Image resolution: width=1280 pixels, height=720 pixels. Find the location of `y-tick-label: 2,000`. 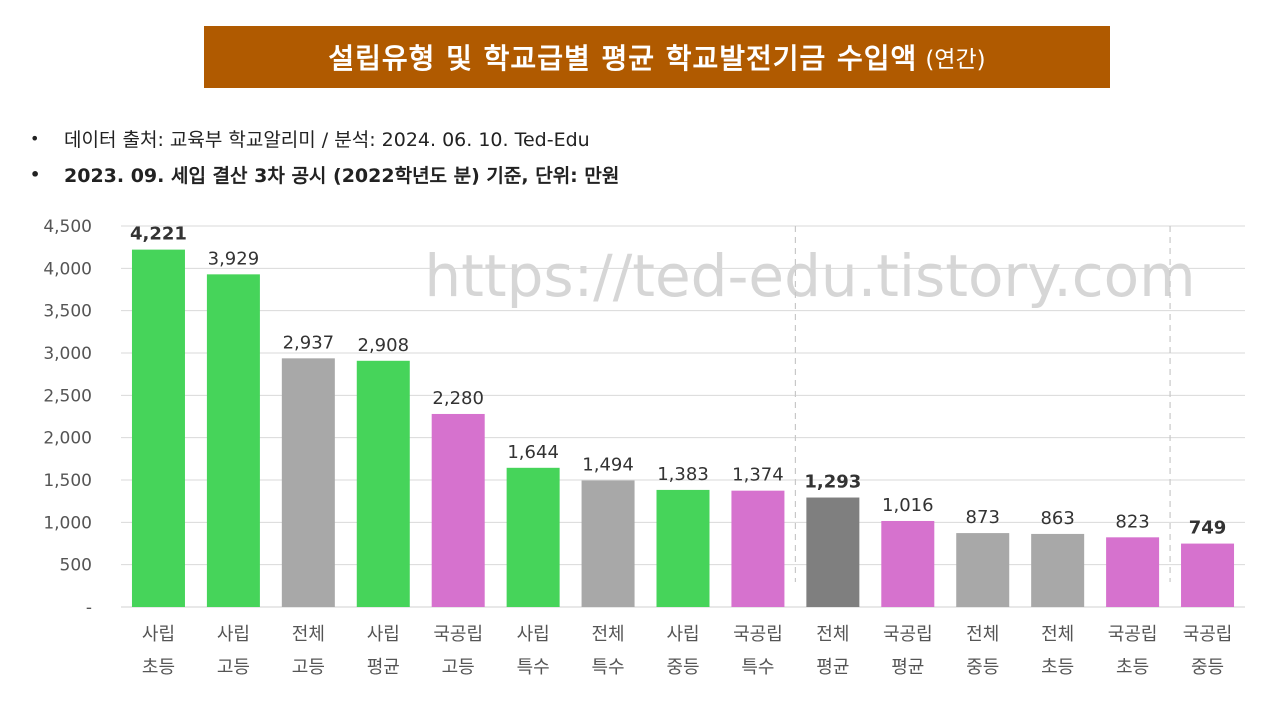

y-tick-label: 2,000 is located at coordinates (67, 439).